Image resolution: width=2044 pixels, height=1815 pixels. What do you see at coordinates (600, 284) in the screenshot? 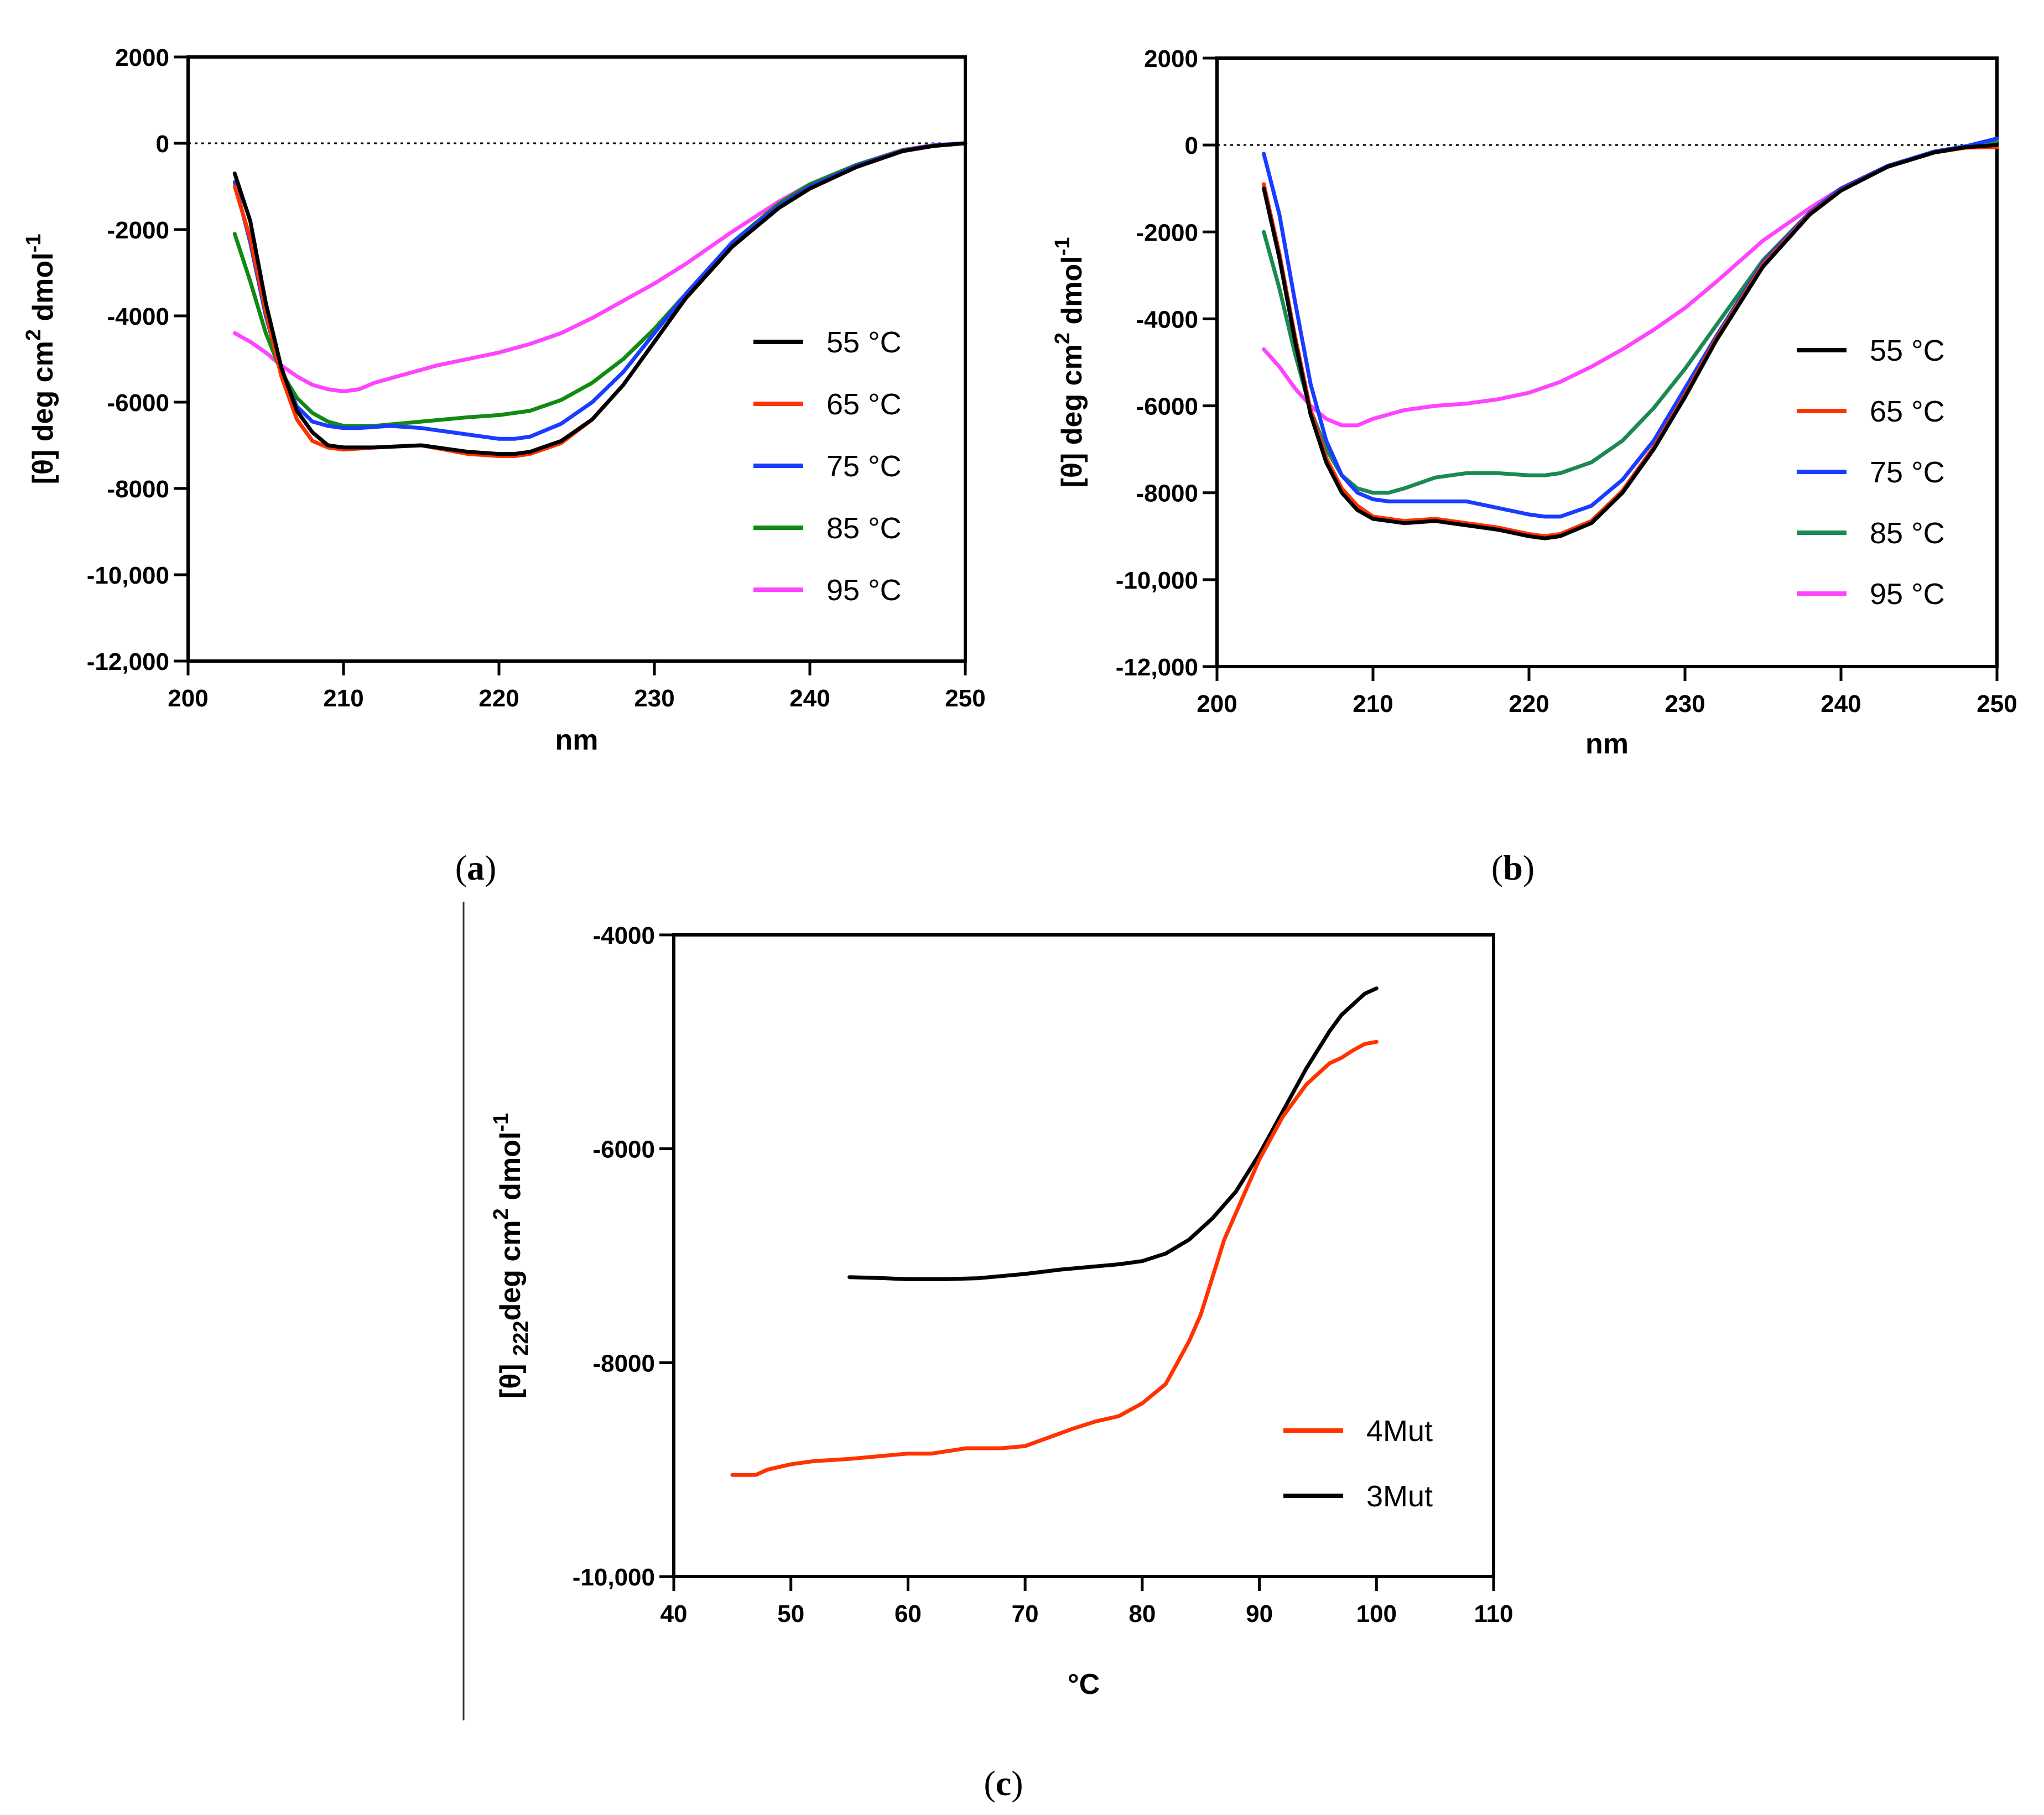
I see `series-line-85c` at bounding box center [600, 284].